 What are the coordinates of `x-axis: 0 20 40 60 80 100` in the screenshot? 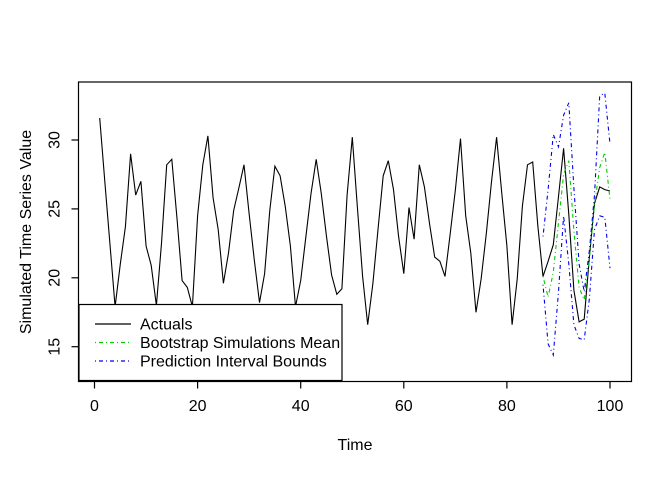 It's located at (357, 398).